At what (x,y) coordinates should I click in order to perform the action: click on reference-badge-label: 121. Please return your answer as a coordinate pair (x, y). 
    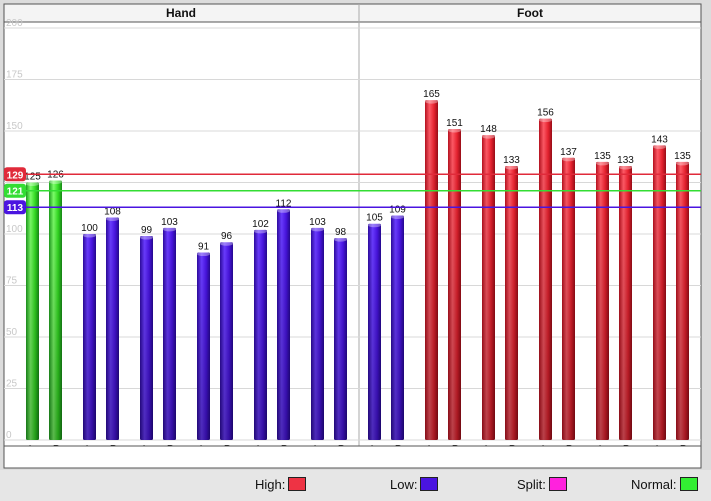
    Looking at the image, I should click on (15, 192).